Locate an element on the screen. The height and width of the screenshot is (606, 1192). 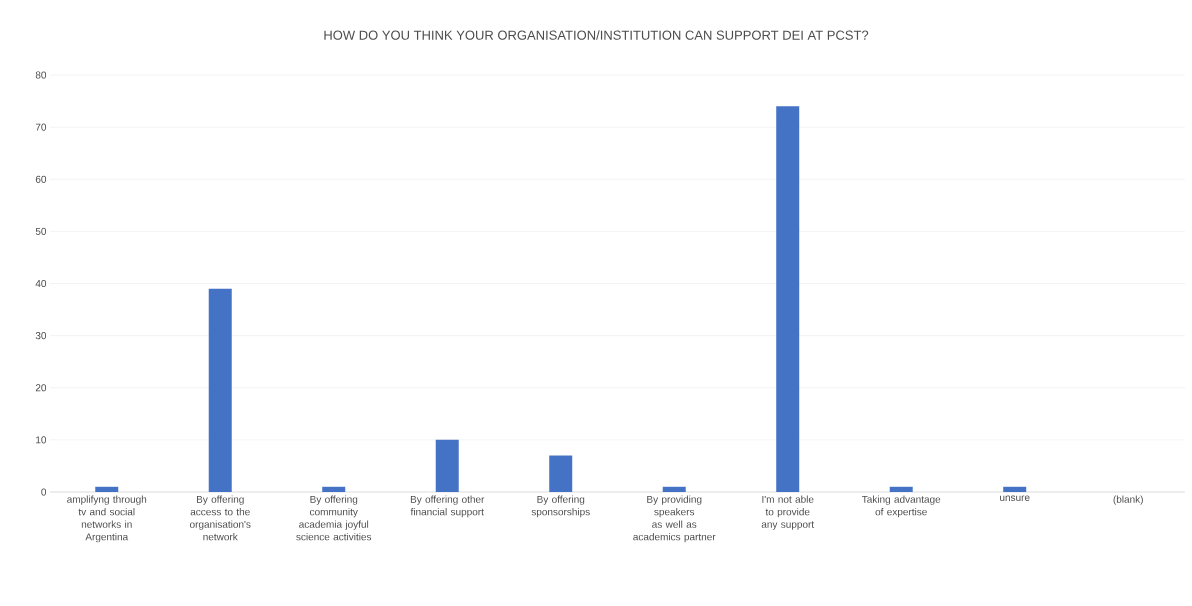
x-tick-label: By offering community academia joyful science activities is located at coordinates (334, 518).